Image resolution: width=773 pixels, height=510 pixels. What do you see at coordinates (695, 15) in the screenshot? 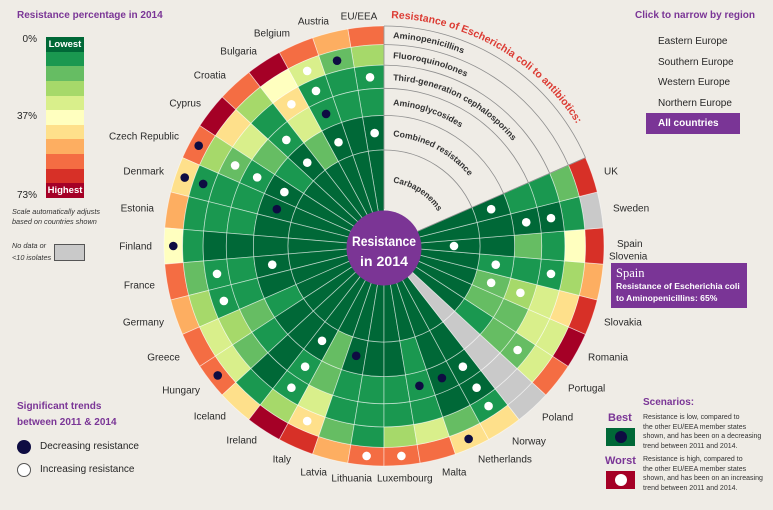
I see `region-filter-title: Click to narrow by region` at bounding box center [695, 15].